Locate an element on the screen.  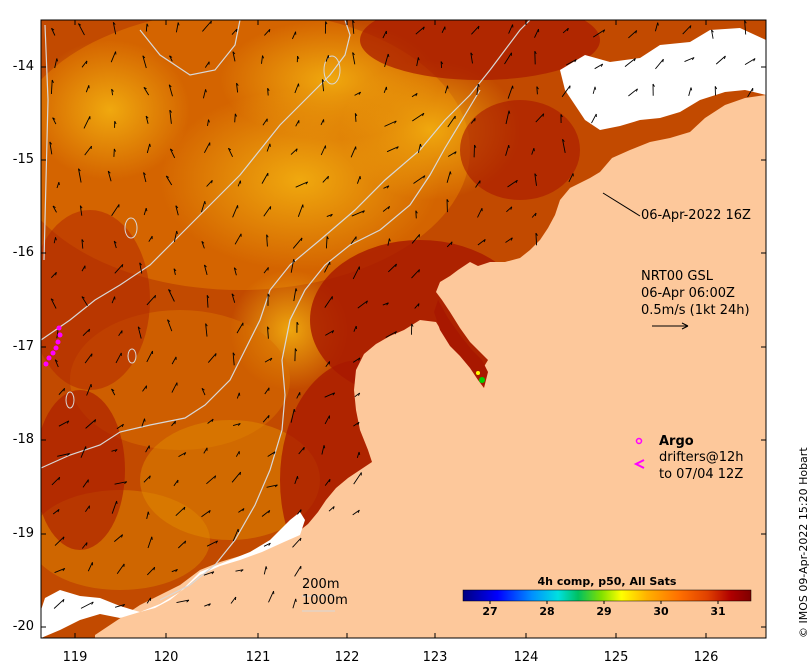
sst-warm-patch is located at coordinates (520, 150).